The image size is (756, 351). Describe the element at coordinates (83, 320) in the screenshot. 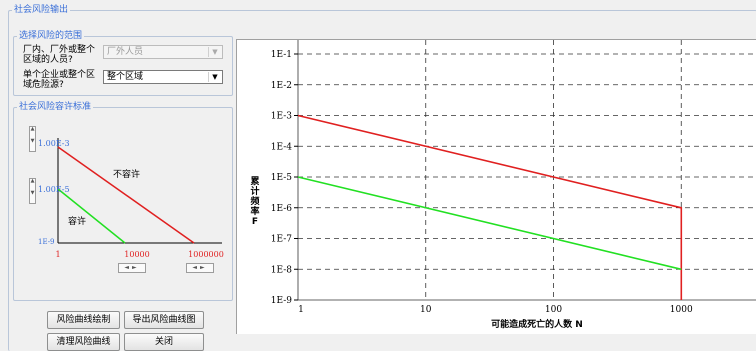

I see `draw-risk-curve-button: 风险曲线绘制` at that location.